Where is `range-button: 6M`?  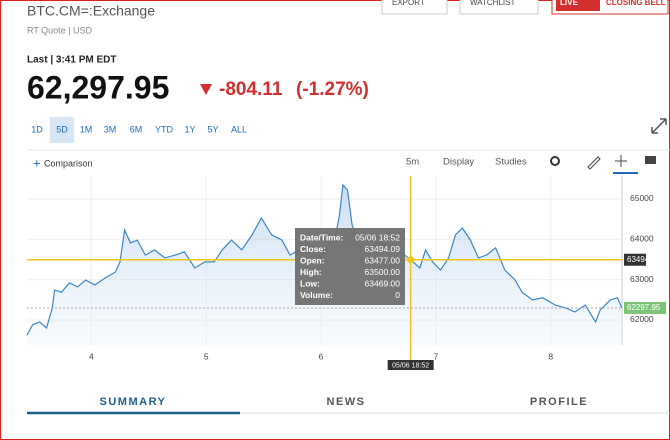 range-button: 6M is located at coordinates (136, 129).